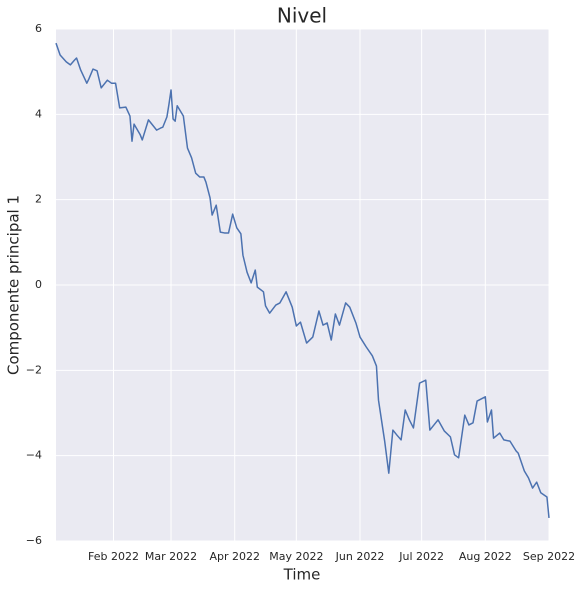 The height and width of the screenshot is (591, 583). Describe the element at coordinates (113, 556) in the screenshot. I see `x-tick-label: Feb 2022` at that location.